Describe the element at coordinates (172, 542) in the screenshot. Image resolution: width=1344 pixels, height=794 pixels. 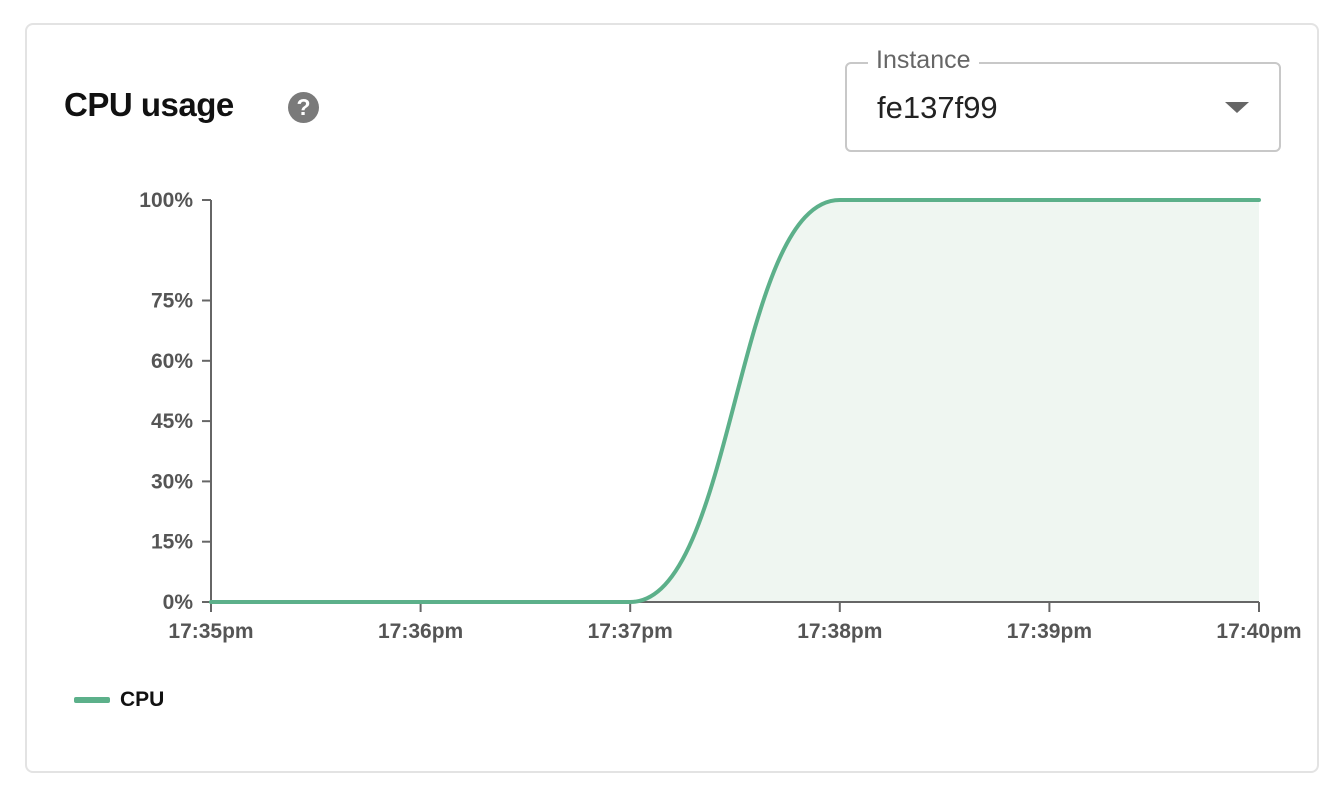
I see `y-tick-label: 15%` at that location.